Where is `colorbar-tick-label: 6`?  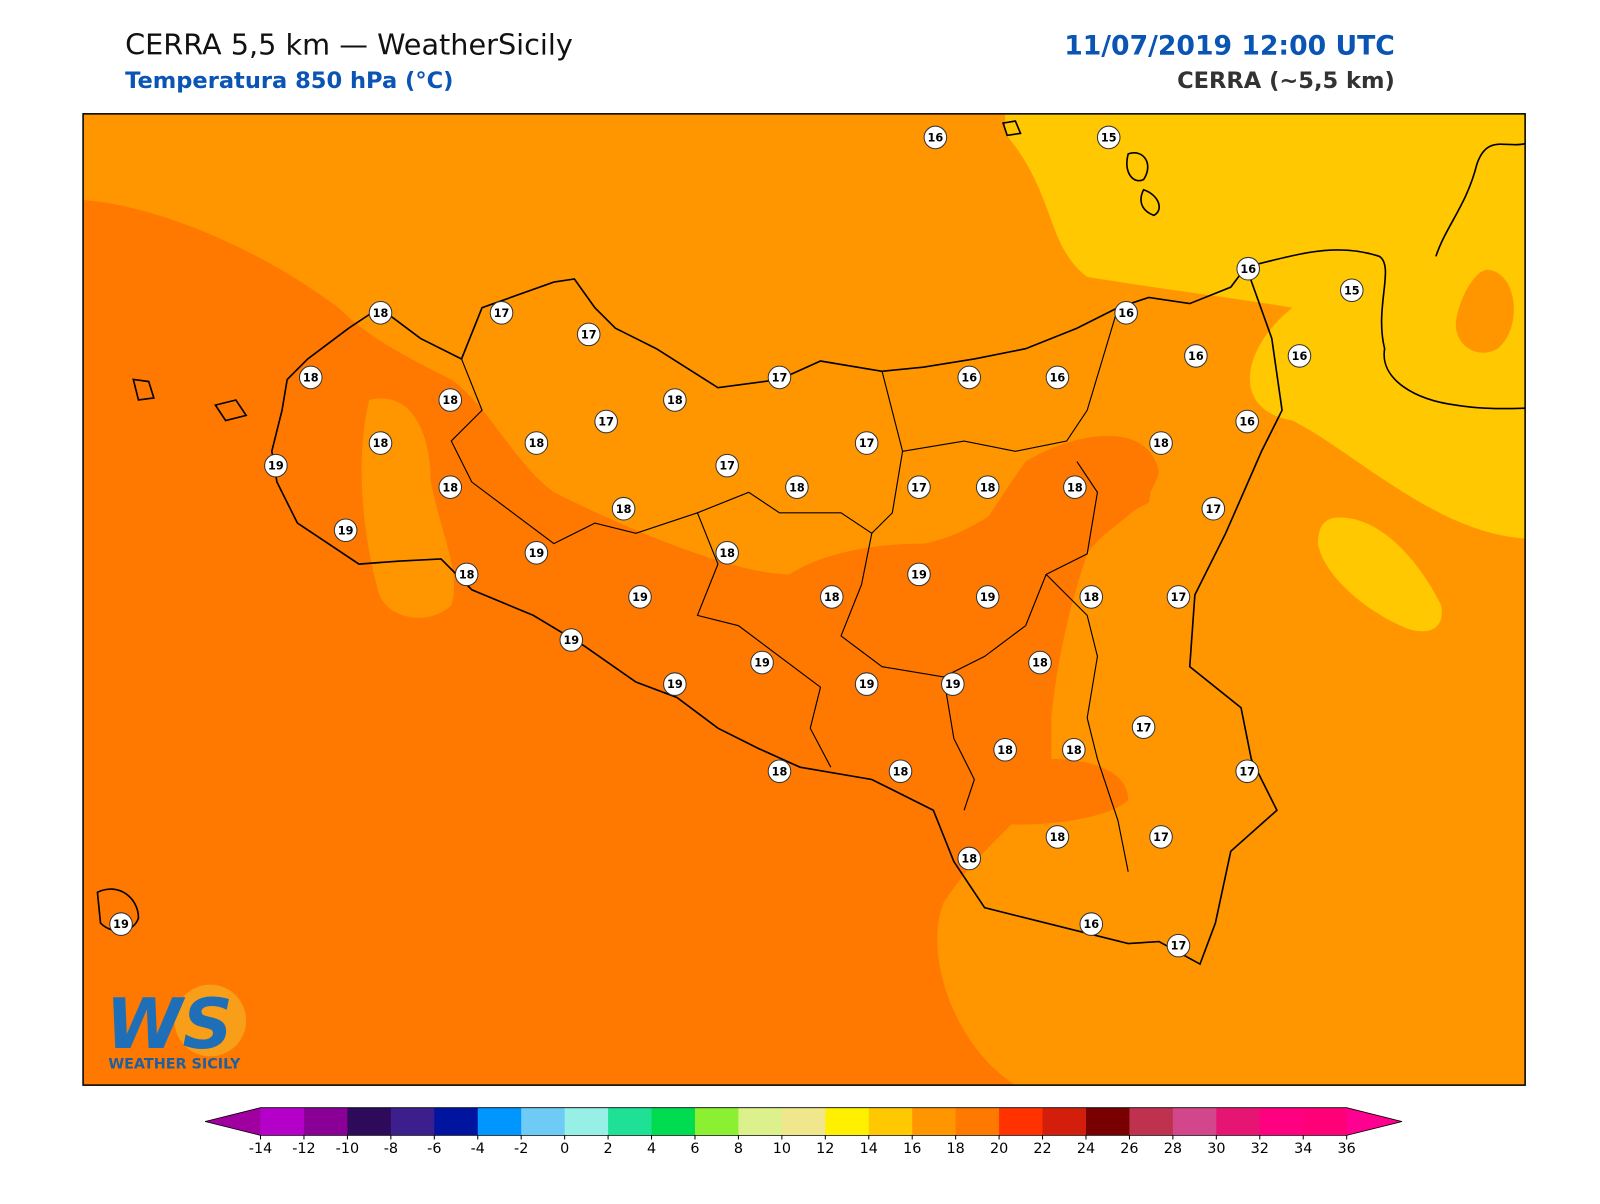 colorbar-tick-label: 6 is located at coordinates (694, 1149).